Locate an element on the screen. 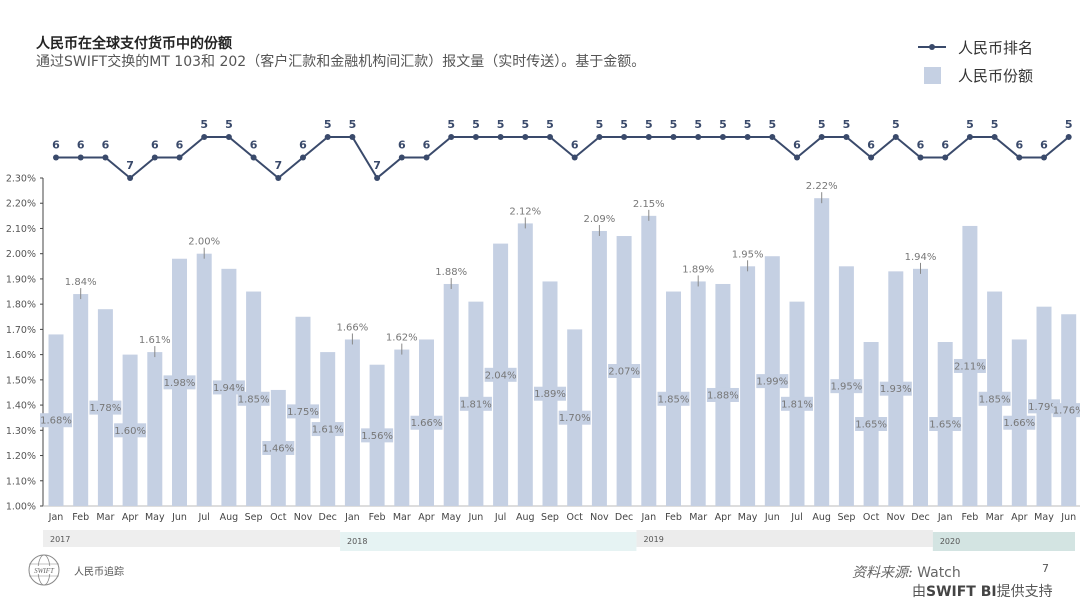 Image resolution: width=1080 pixels, height=605 pixels. bar-value-label: 1.99% is located at coordinates (772, 382).